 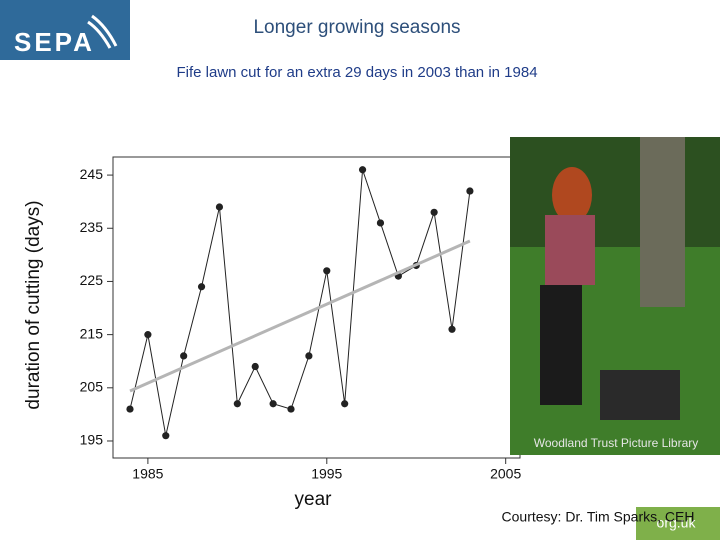 I want to click on x-tick-label: 2005, so click(x=505, y=474).